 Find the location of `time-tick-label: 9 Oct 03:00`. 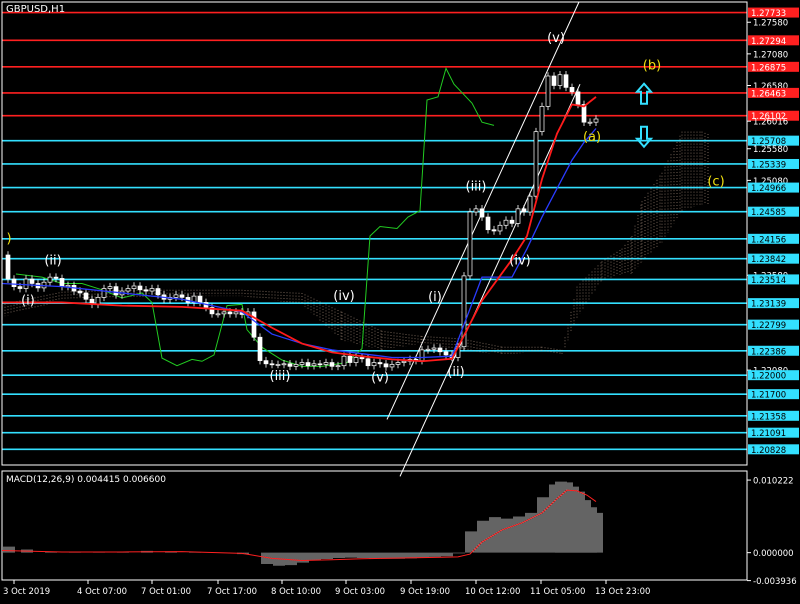

time-tick-label: 9 Oct 03:00 is located at coordinates (360, 592).